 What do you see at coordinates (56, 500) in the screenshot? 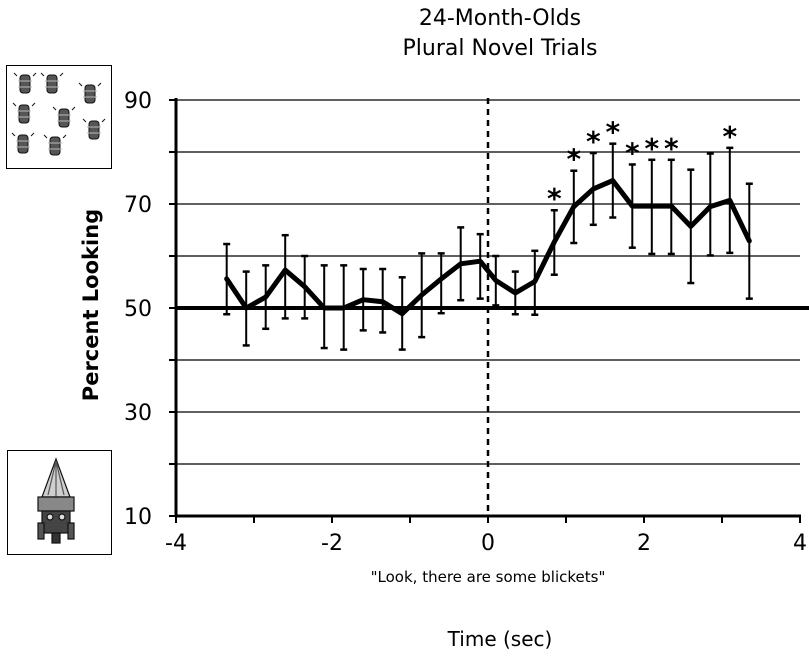
I see `single-novel-object-icon` at bounding box center [56, 500].